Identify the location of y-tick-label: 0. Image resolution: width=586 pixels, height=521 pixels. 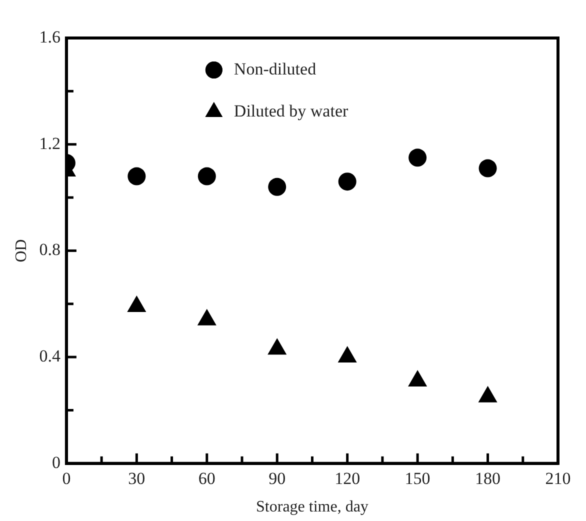
(56, 462).